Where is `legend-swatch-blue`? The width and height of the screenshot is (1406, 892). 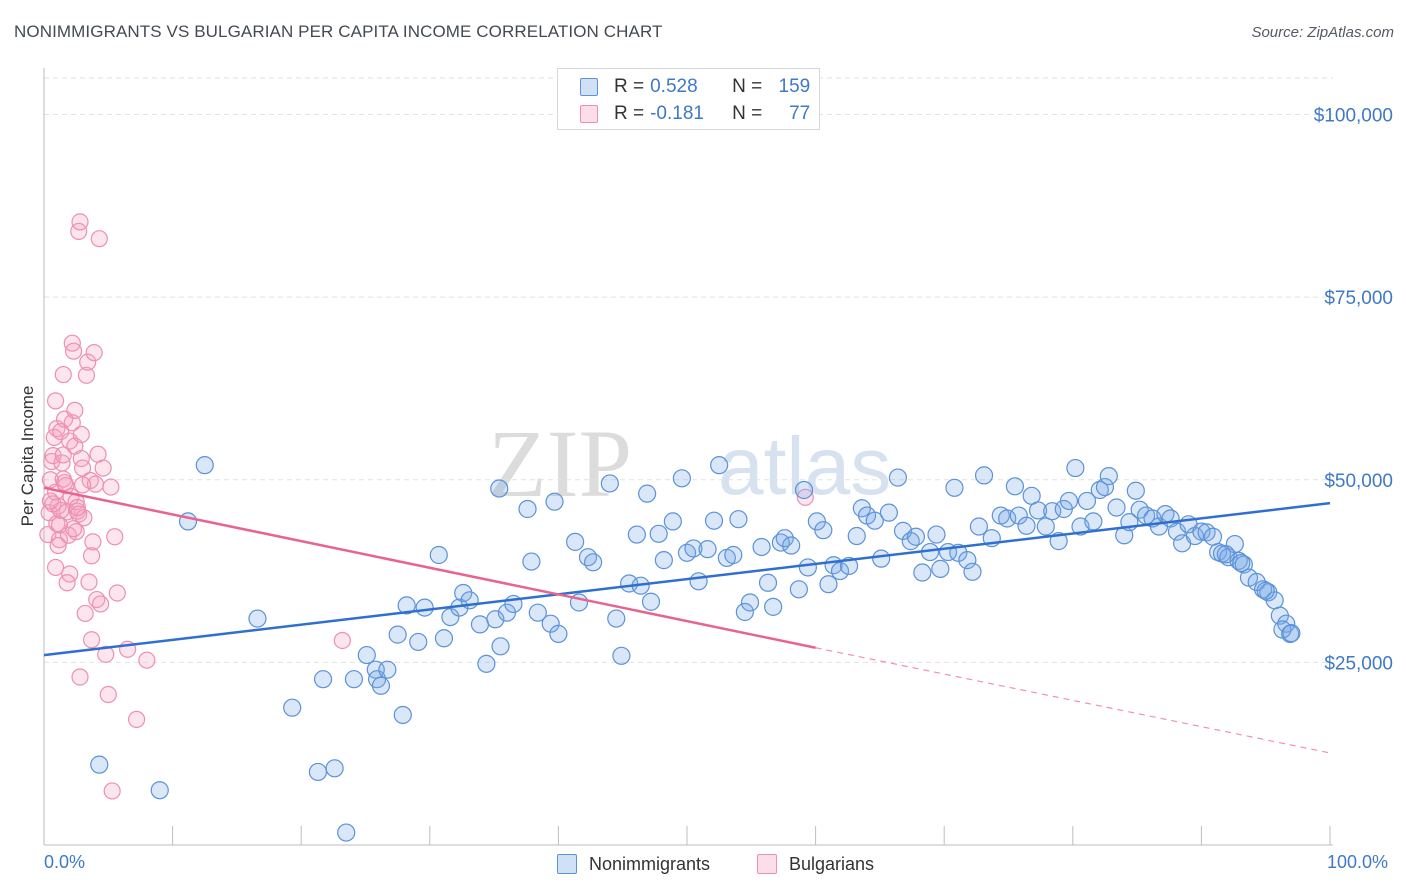
legend-swatch-blue is located at coordinates (589, 87).